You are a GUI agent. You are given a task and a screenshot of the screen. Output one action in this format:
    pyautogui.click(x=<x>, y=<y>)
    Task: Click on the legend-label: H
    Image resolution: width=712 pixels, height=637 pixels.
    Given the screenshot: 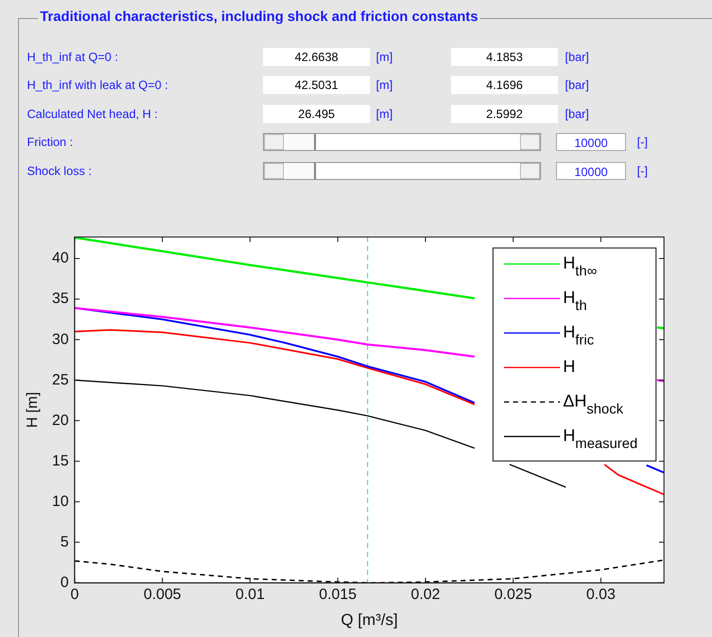 What is the action you would take?
    pyautogui.click(x=569, y=366)
    